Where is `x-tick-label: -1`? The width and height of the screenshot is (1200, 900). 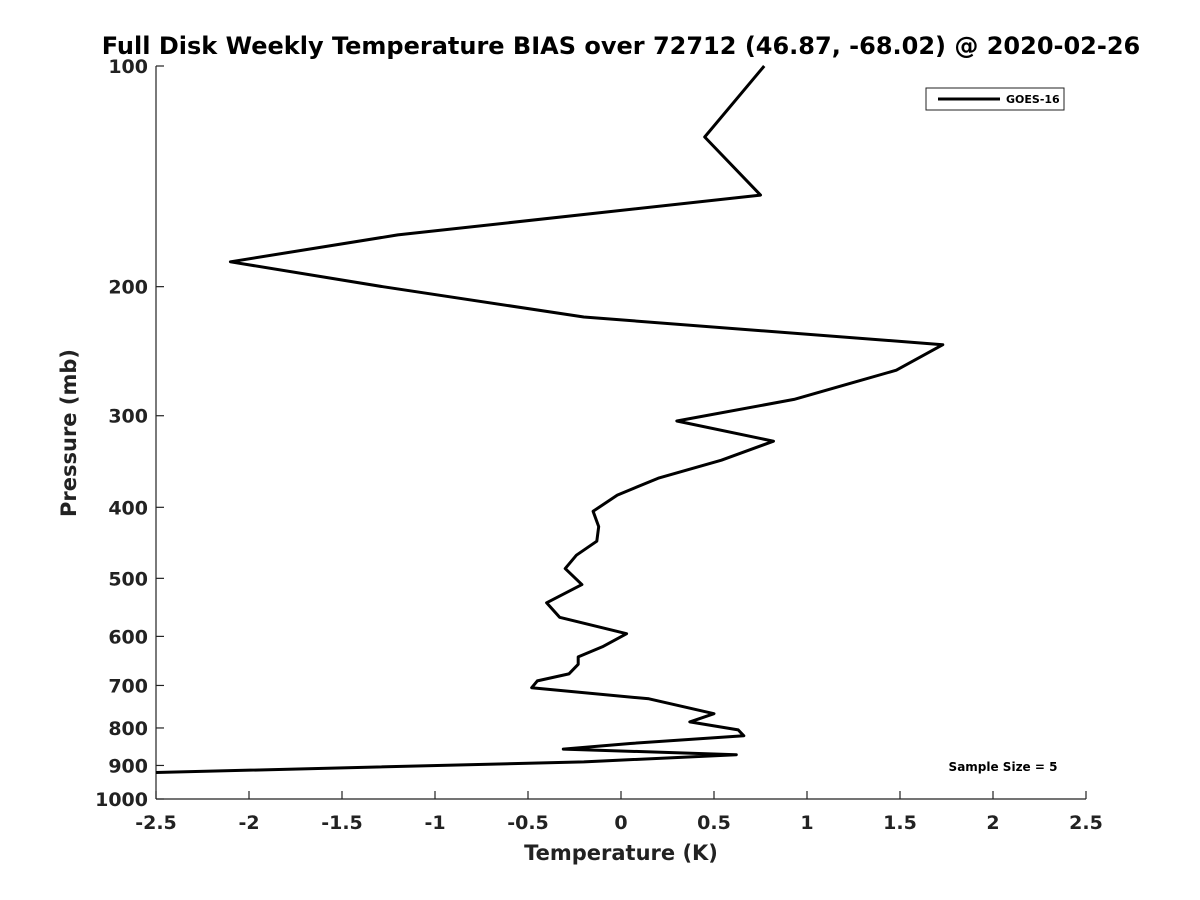
x-tick-label: -1 is located at coordinates (434, 823).